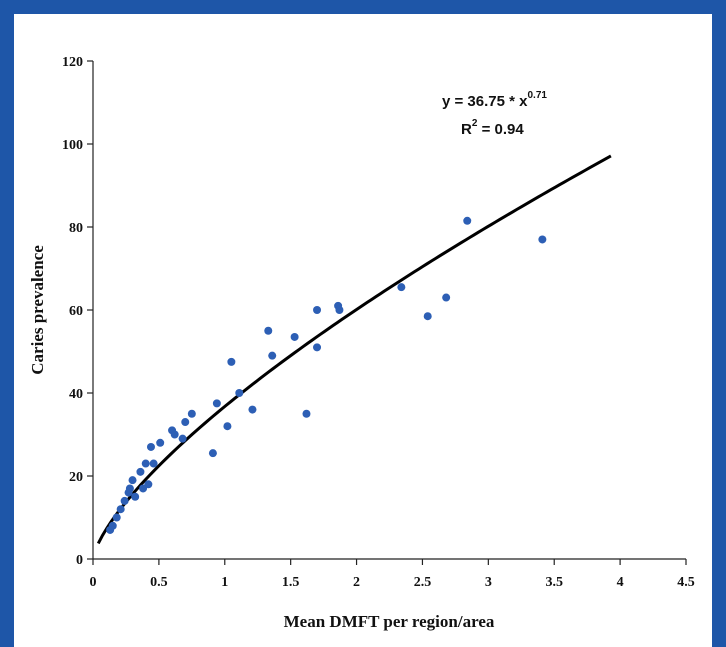 The image size is (726, 647). Describe the element at coordinates (554, 582) in the screenshot. I see `x-tick-label: 3.5` at that location.